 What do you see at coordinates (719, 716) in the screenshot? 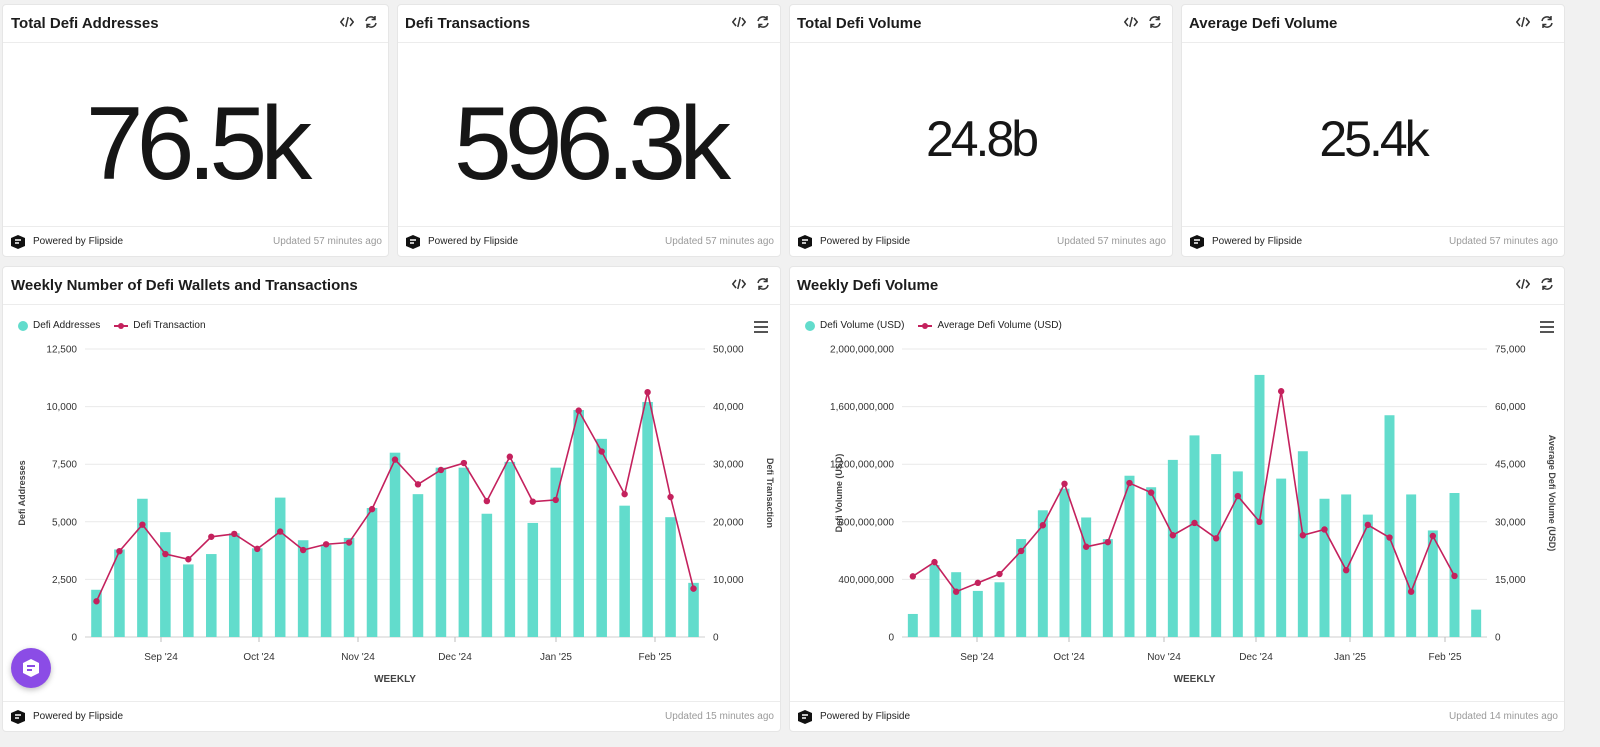
I see `updated-timestamp: Updated 15 minutes ago` at bounding box center [719, 716].